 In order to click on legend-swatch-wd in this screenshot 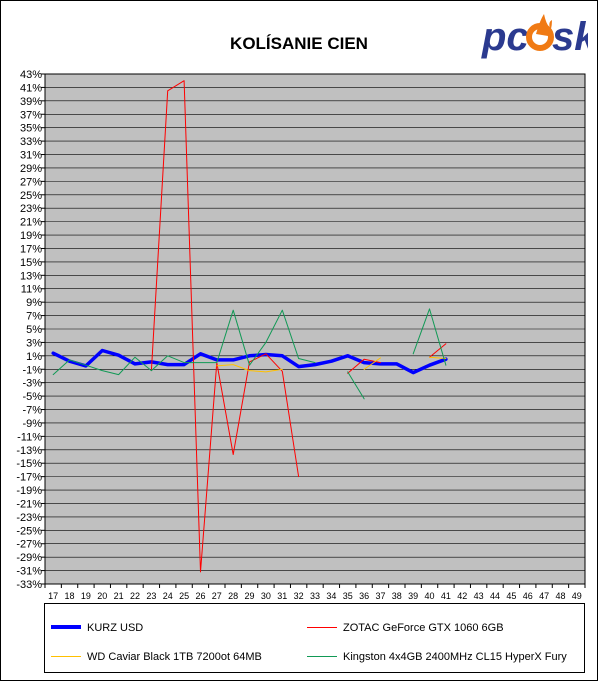, I will do `click(66, 656)`.